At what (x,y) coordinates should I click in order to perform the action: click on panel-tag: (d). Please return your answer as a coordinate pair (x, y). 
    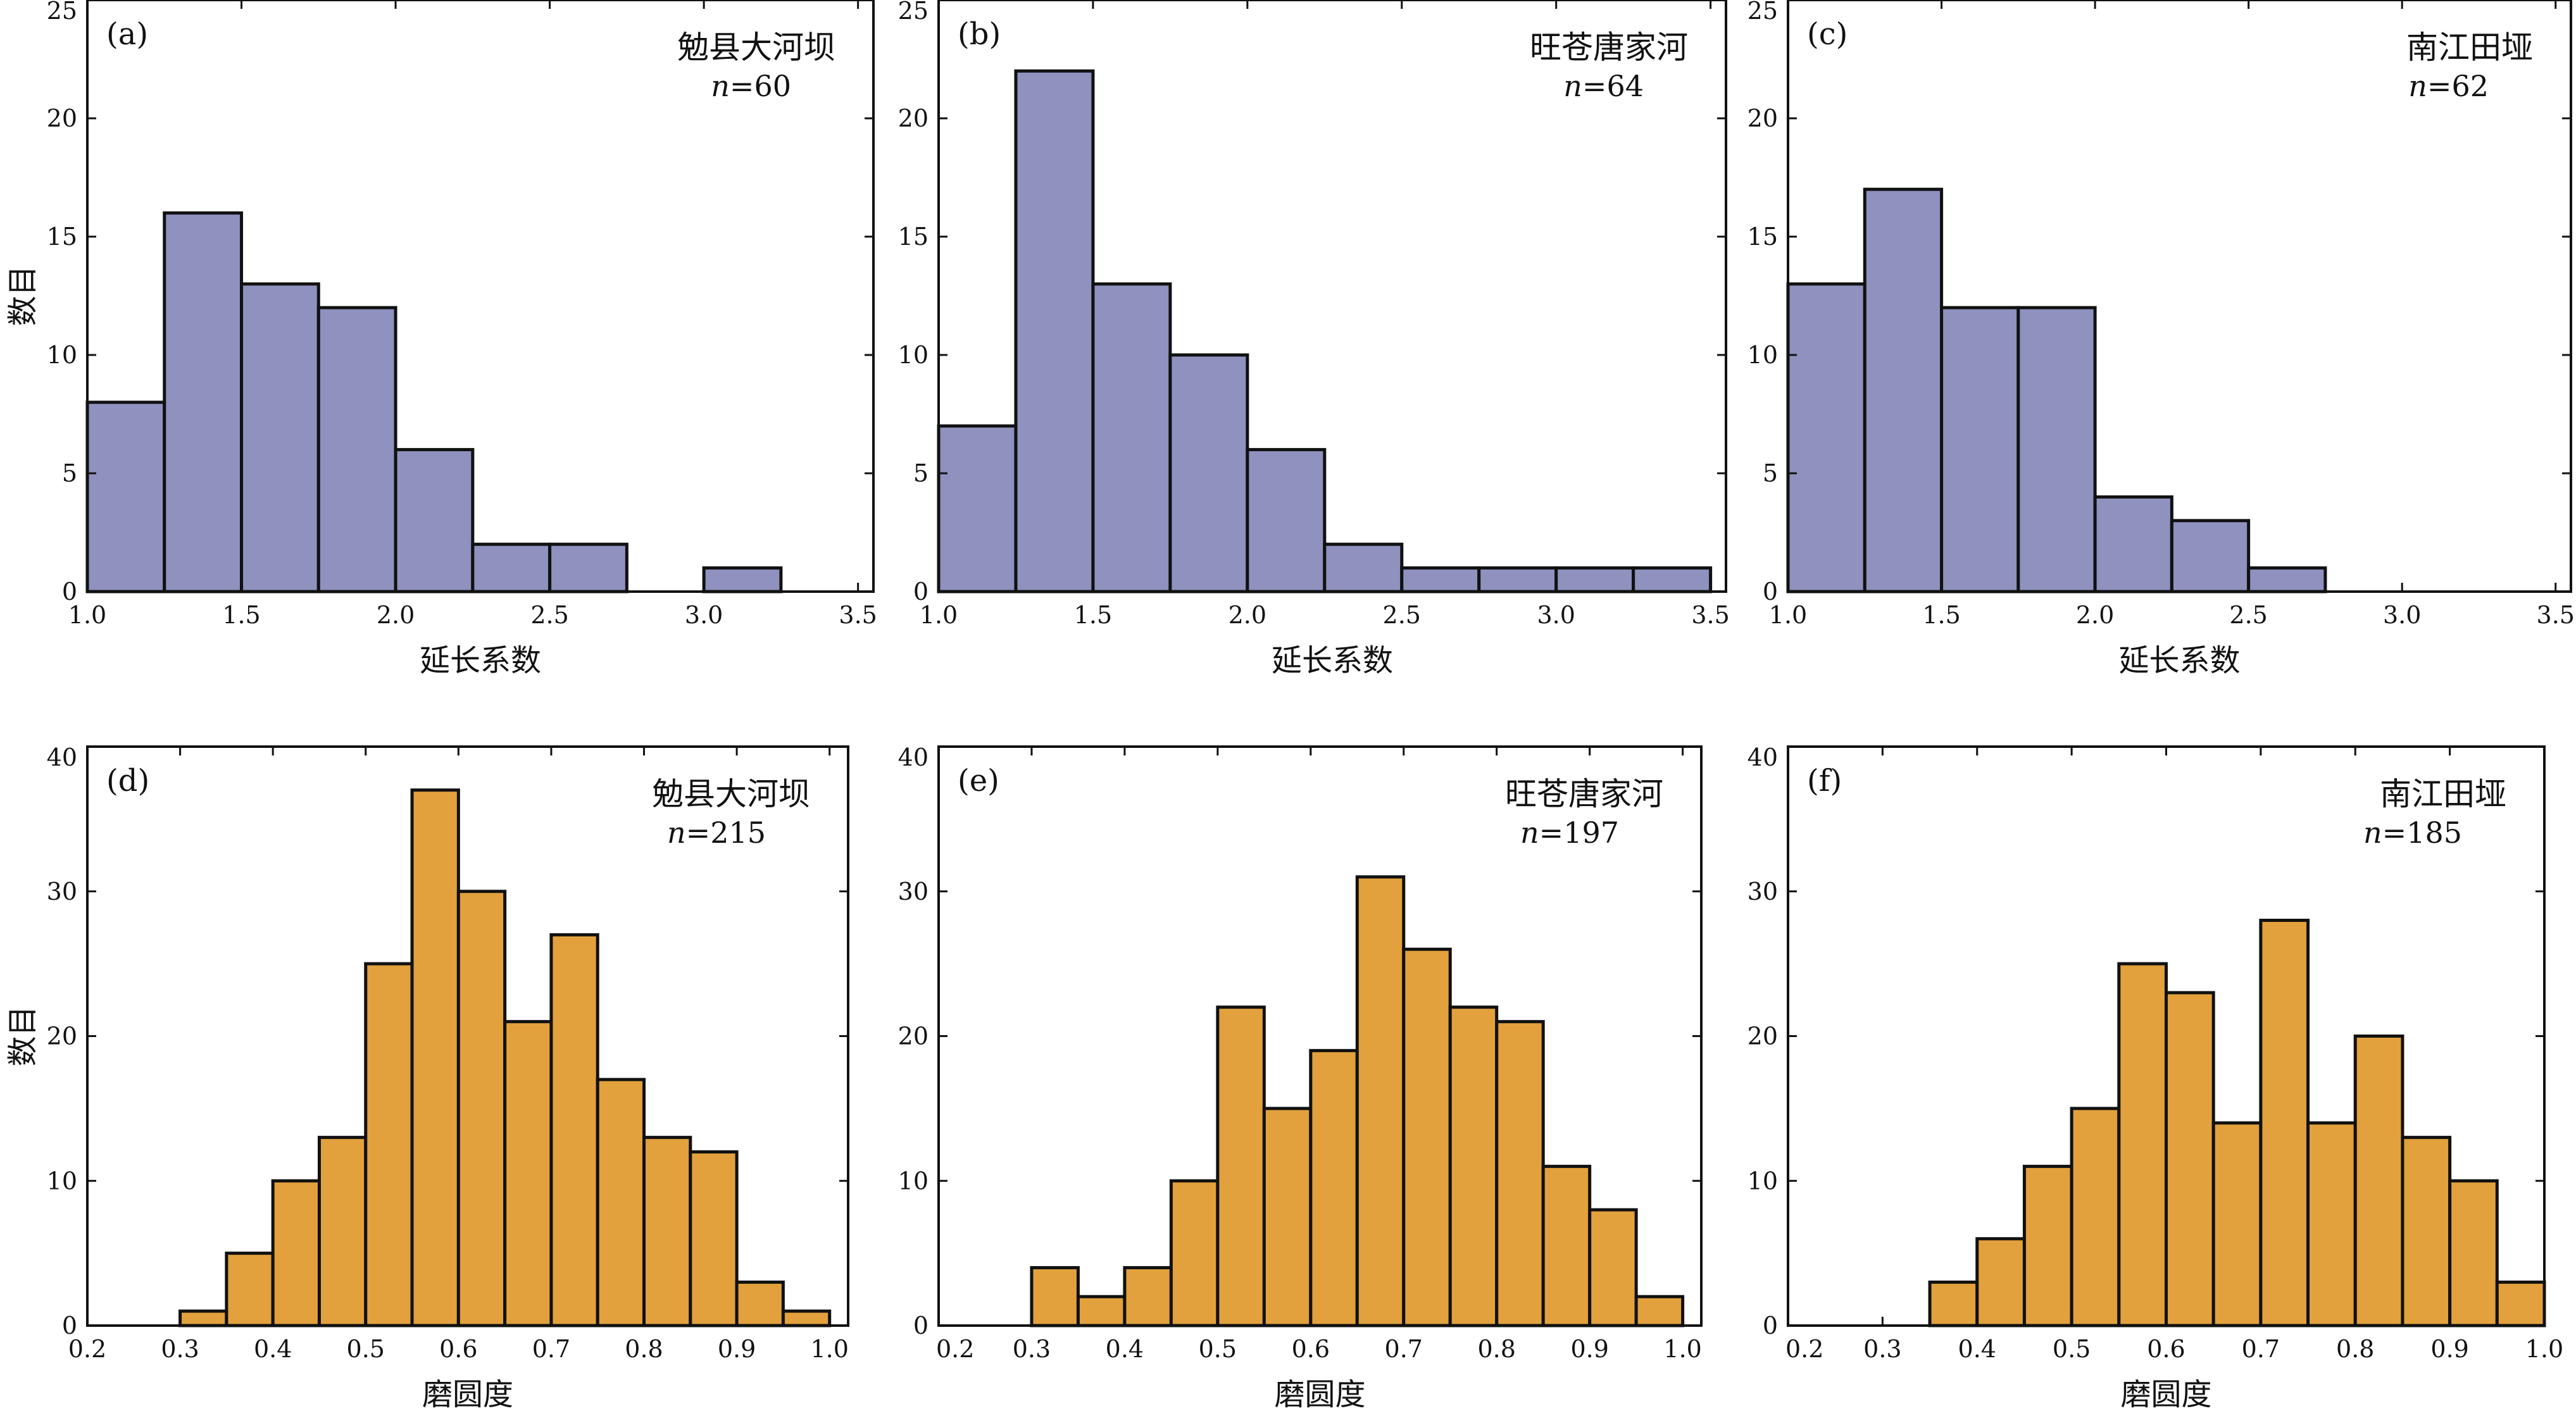
    Looking at the image, I should click on (127, 781).